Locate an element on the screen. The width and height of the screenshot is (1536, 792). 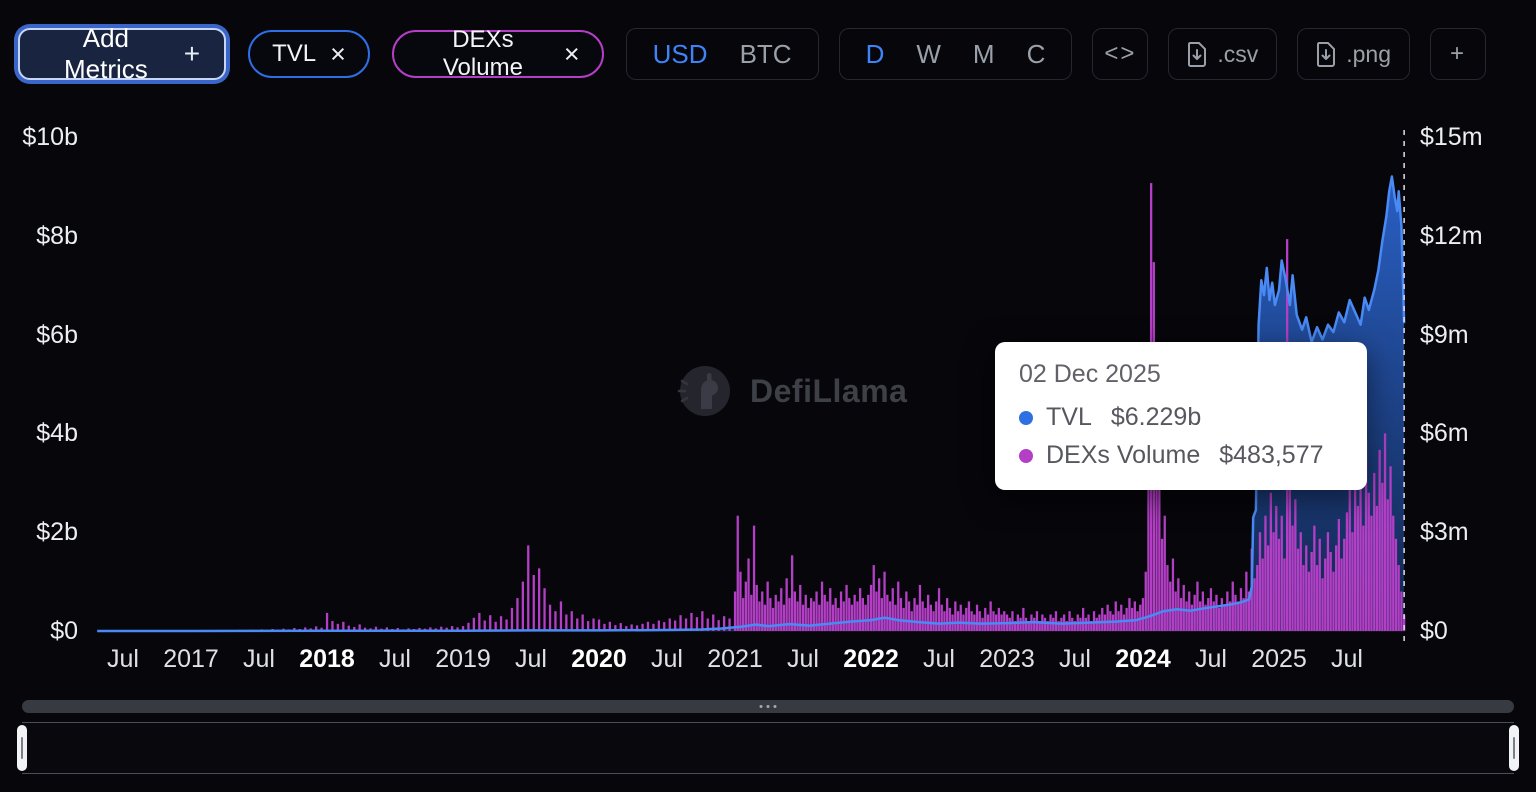
scrollbar-grip-icon is located at coordinates (768, 706).